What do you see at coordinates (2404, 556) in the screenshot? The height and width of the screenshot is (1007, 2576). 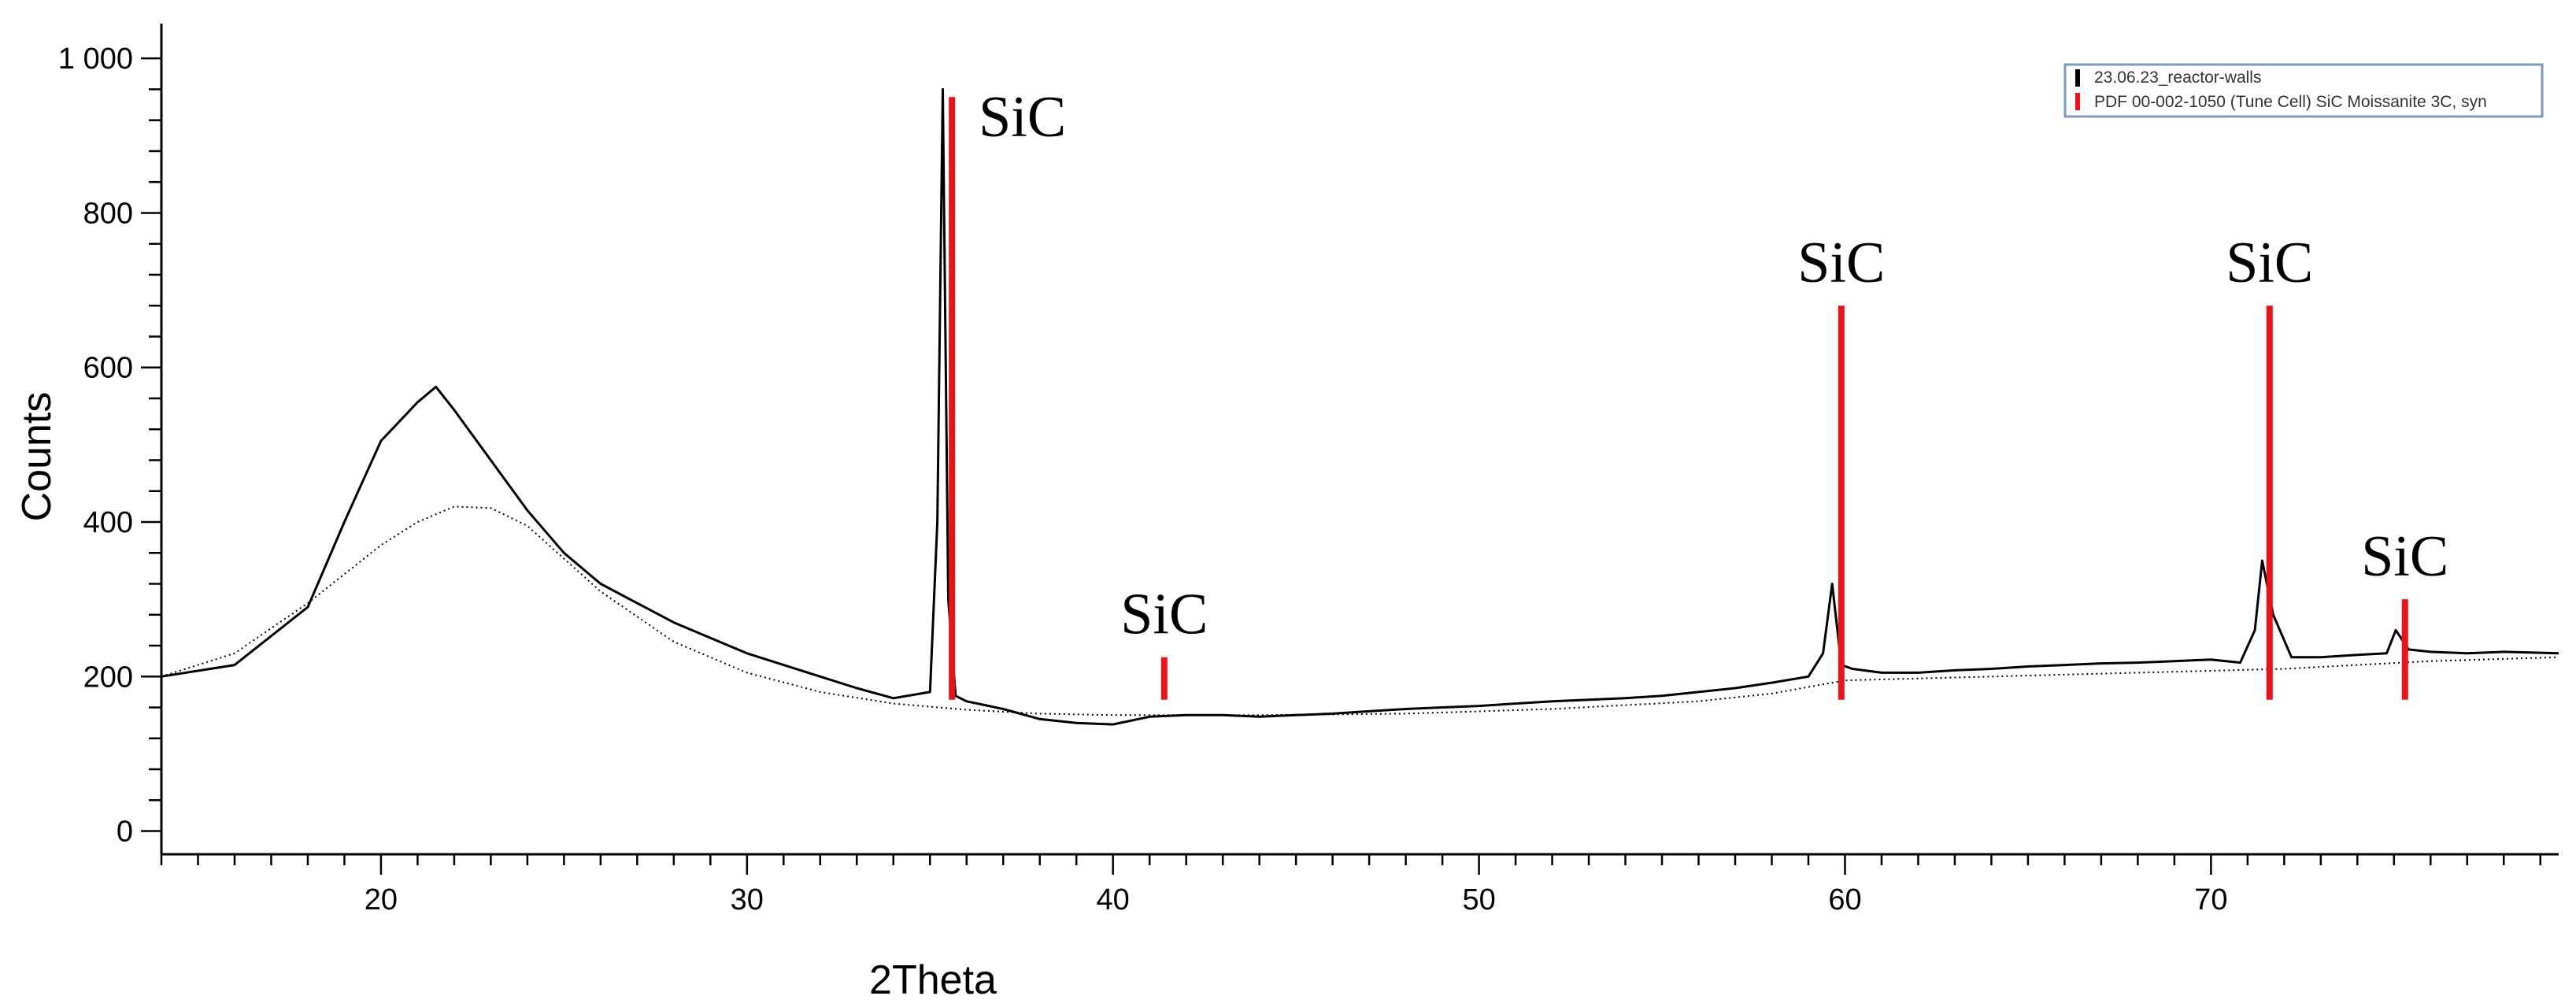 I see `peak-label-sic-5: SiC` at bounding box center [2404, 556].